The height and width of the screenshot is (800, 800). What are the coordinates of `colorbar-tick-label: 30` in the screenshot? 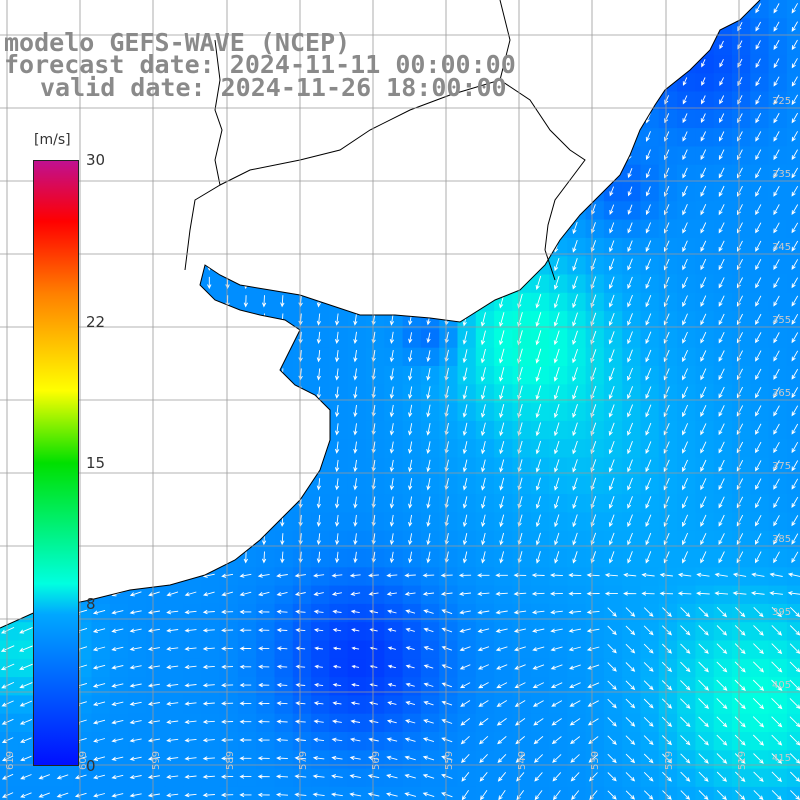 It's located at (96, 160).